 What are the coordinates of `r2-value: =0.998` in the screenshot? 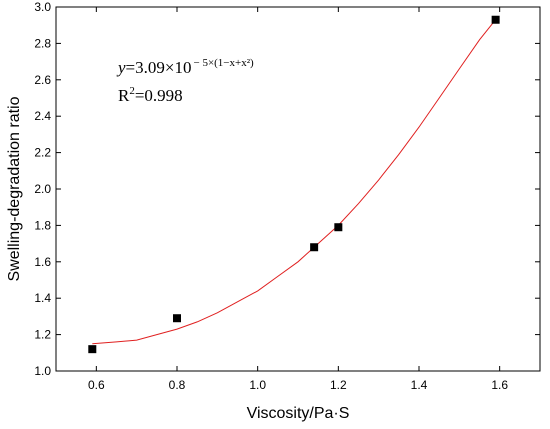 It's located at (159, 95).